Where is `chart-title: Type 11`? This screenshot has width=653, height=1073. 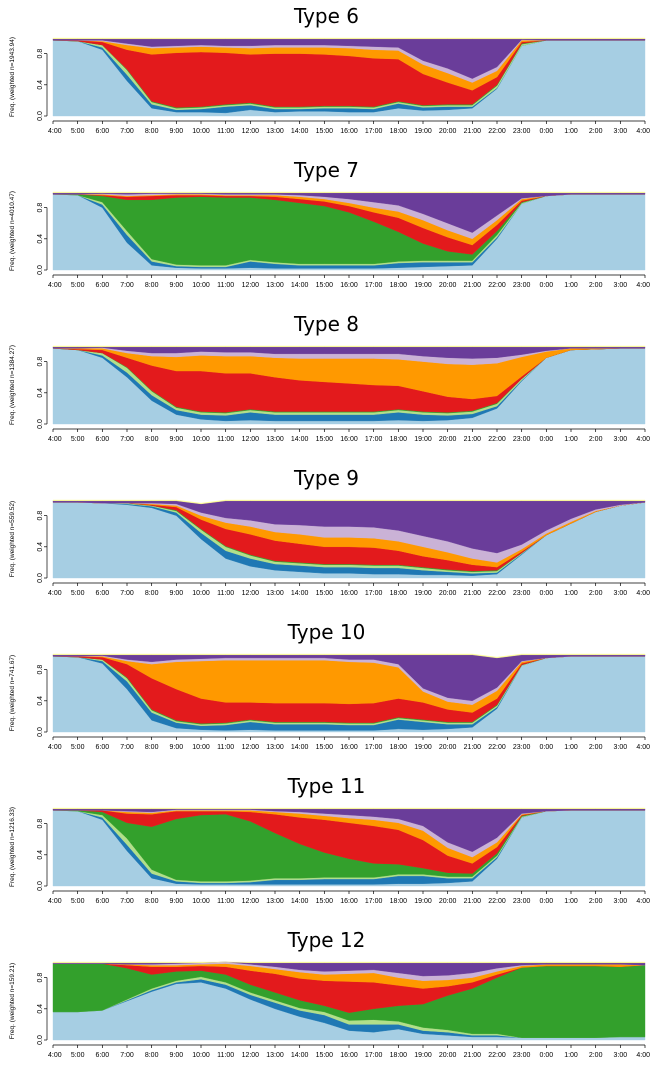
chart-title: Type 11 is located at coordinates (326, 786).